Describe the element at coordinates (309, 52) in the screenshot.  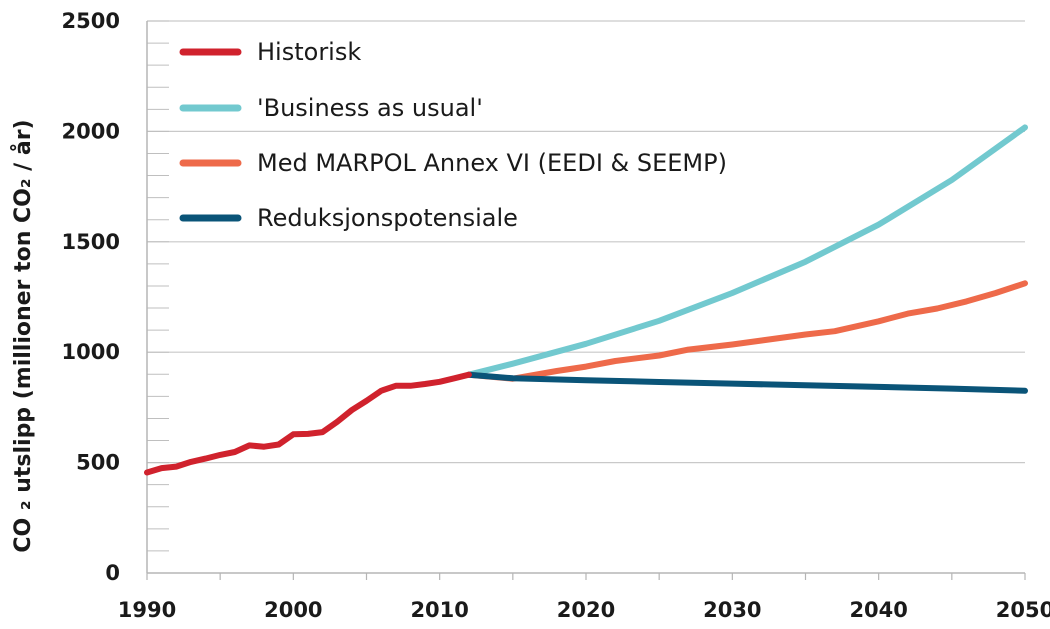
I see `legend-label: Historisk` at that location.